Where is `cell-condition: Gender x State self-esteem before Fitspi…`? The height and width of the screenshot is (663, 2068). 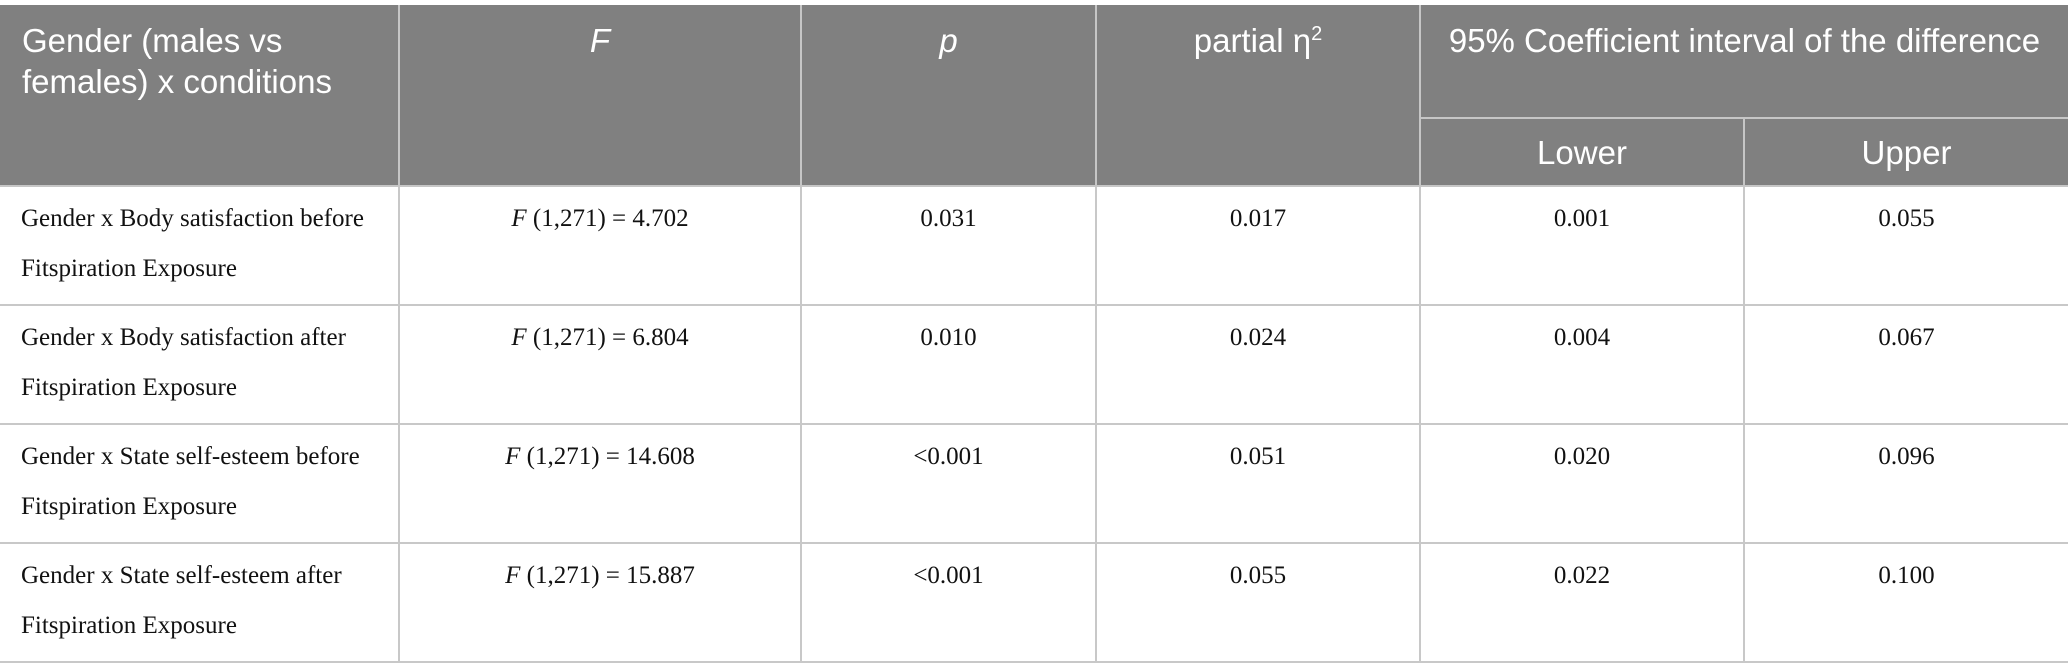 cell-condition: Gender x State self-esteem before Fitspi… is located at coordinates (200, 484).